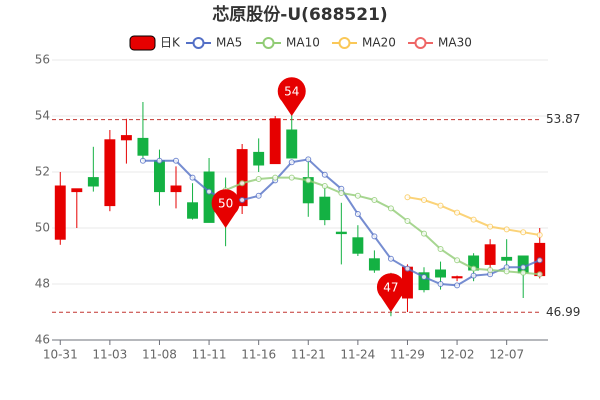  Describe the element at coordinates (225, 204) in the screenshot. I see `mark-point-label: 50` at that location.